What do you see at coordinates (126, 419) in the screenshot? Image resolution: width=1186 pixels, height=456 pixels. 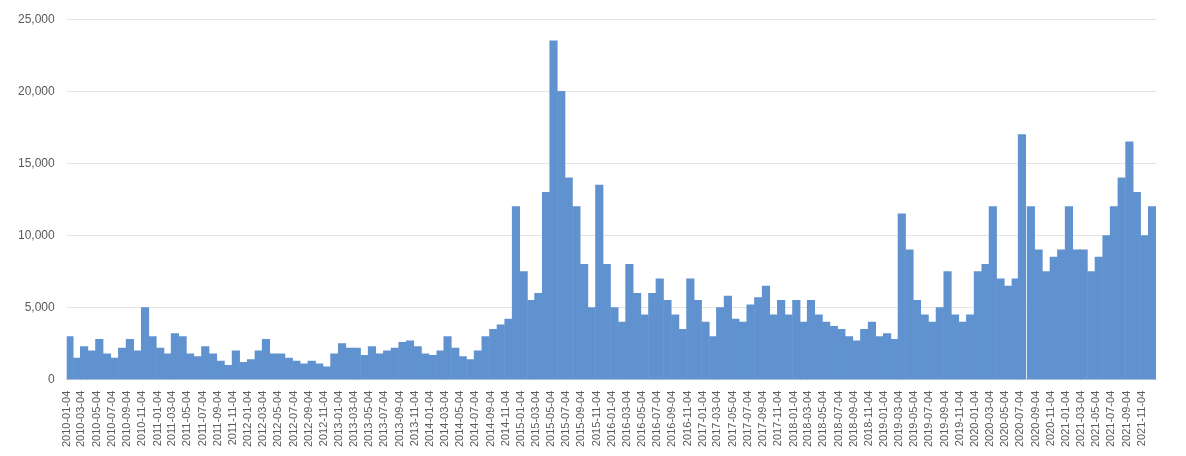 I see `x-tick-label: 2010-09-04` at bounding box center [126, 419].